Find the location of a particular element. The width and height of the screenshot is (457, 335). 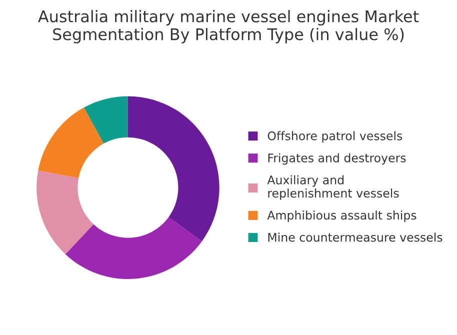

legend-label: Offshore patrol vessels is located at coordinates (335, 137).